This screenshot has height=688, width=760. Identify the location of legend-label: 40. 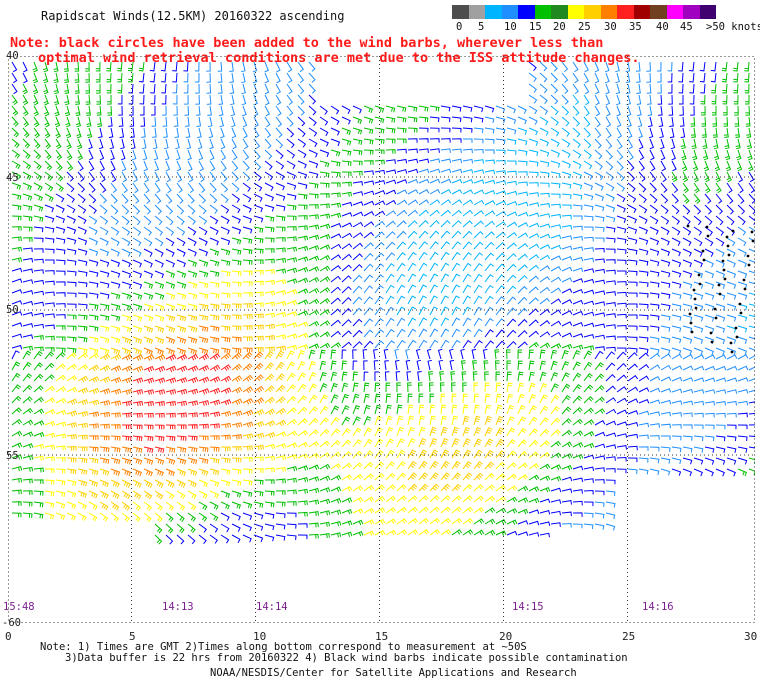
(662, 27).